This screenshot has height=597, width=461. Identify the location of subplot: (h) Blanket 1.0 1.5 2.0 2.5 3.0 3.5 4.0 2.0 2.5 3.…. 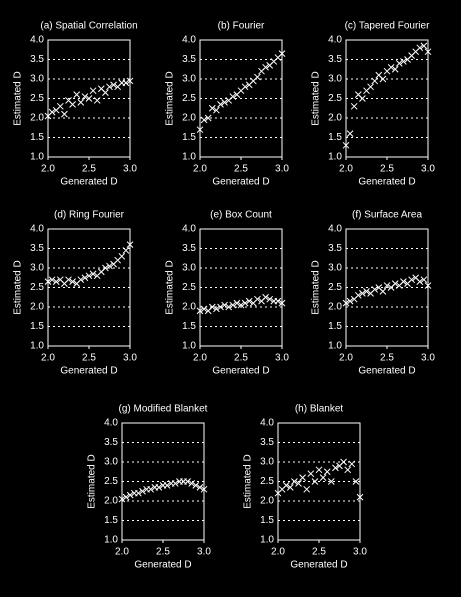
(305, 487).